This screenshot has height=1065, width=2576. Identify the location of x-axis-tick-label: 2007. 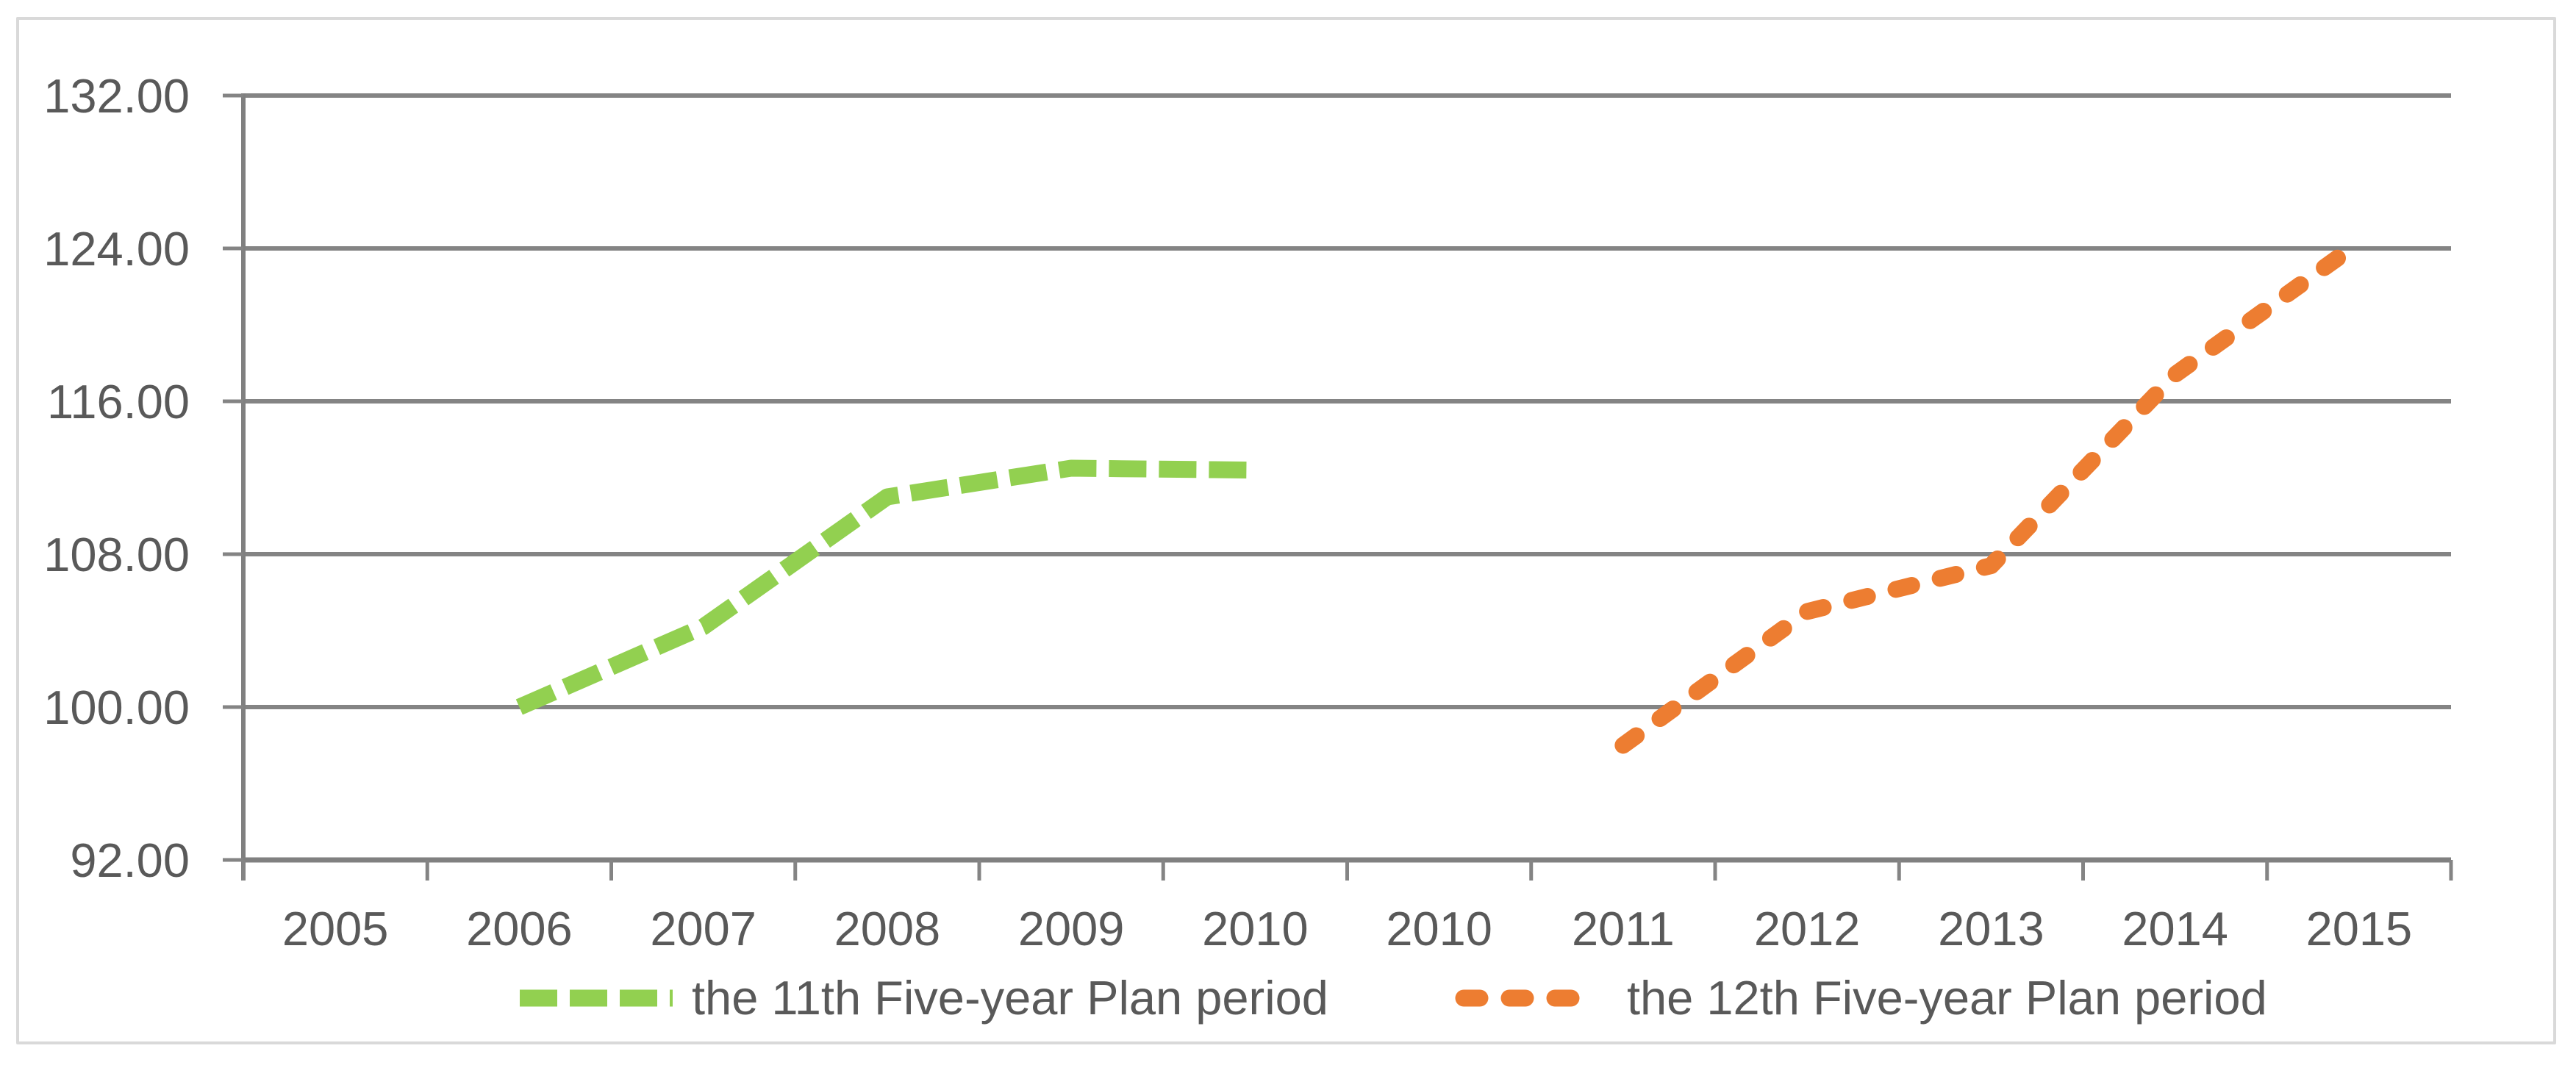
(703, 928).